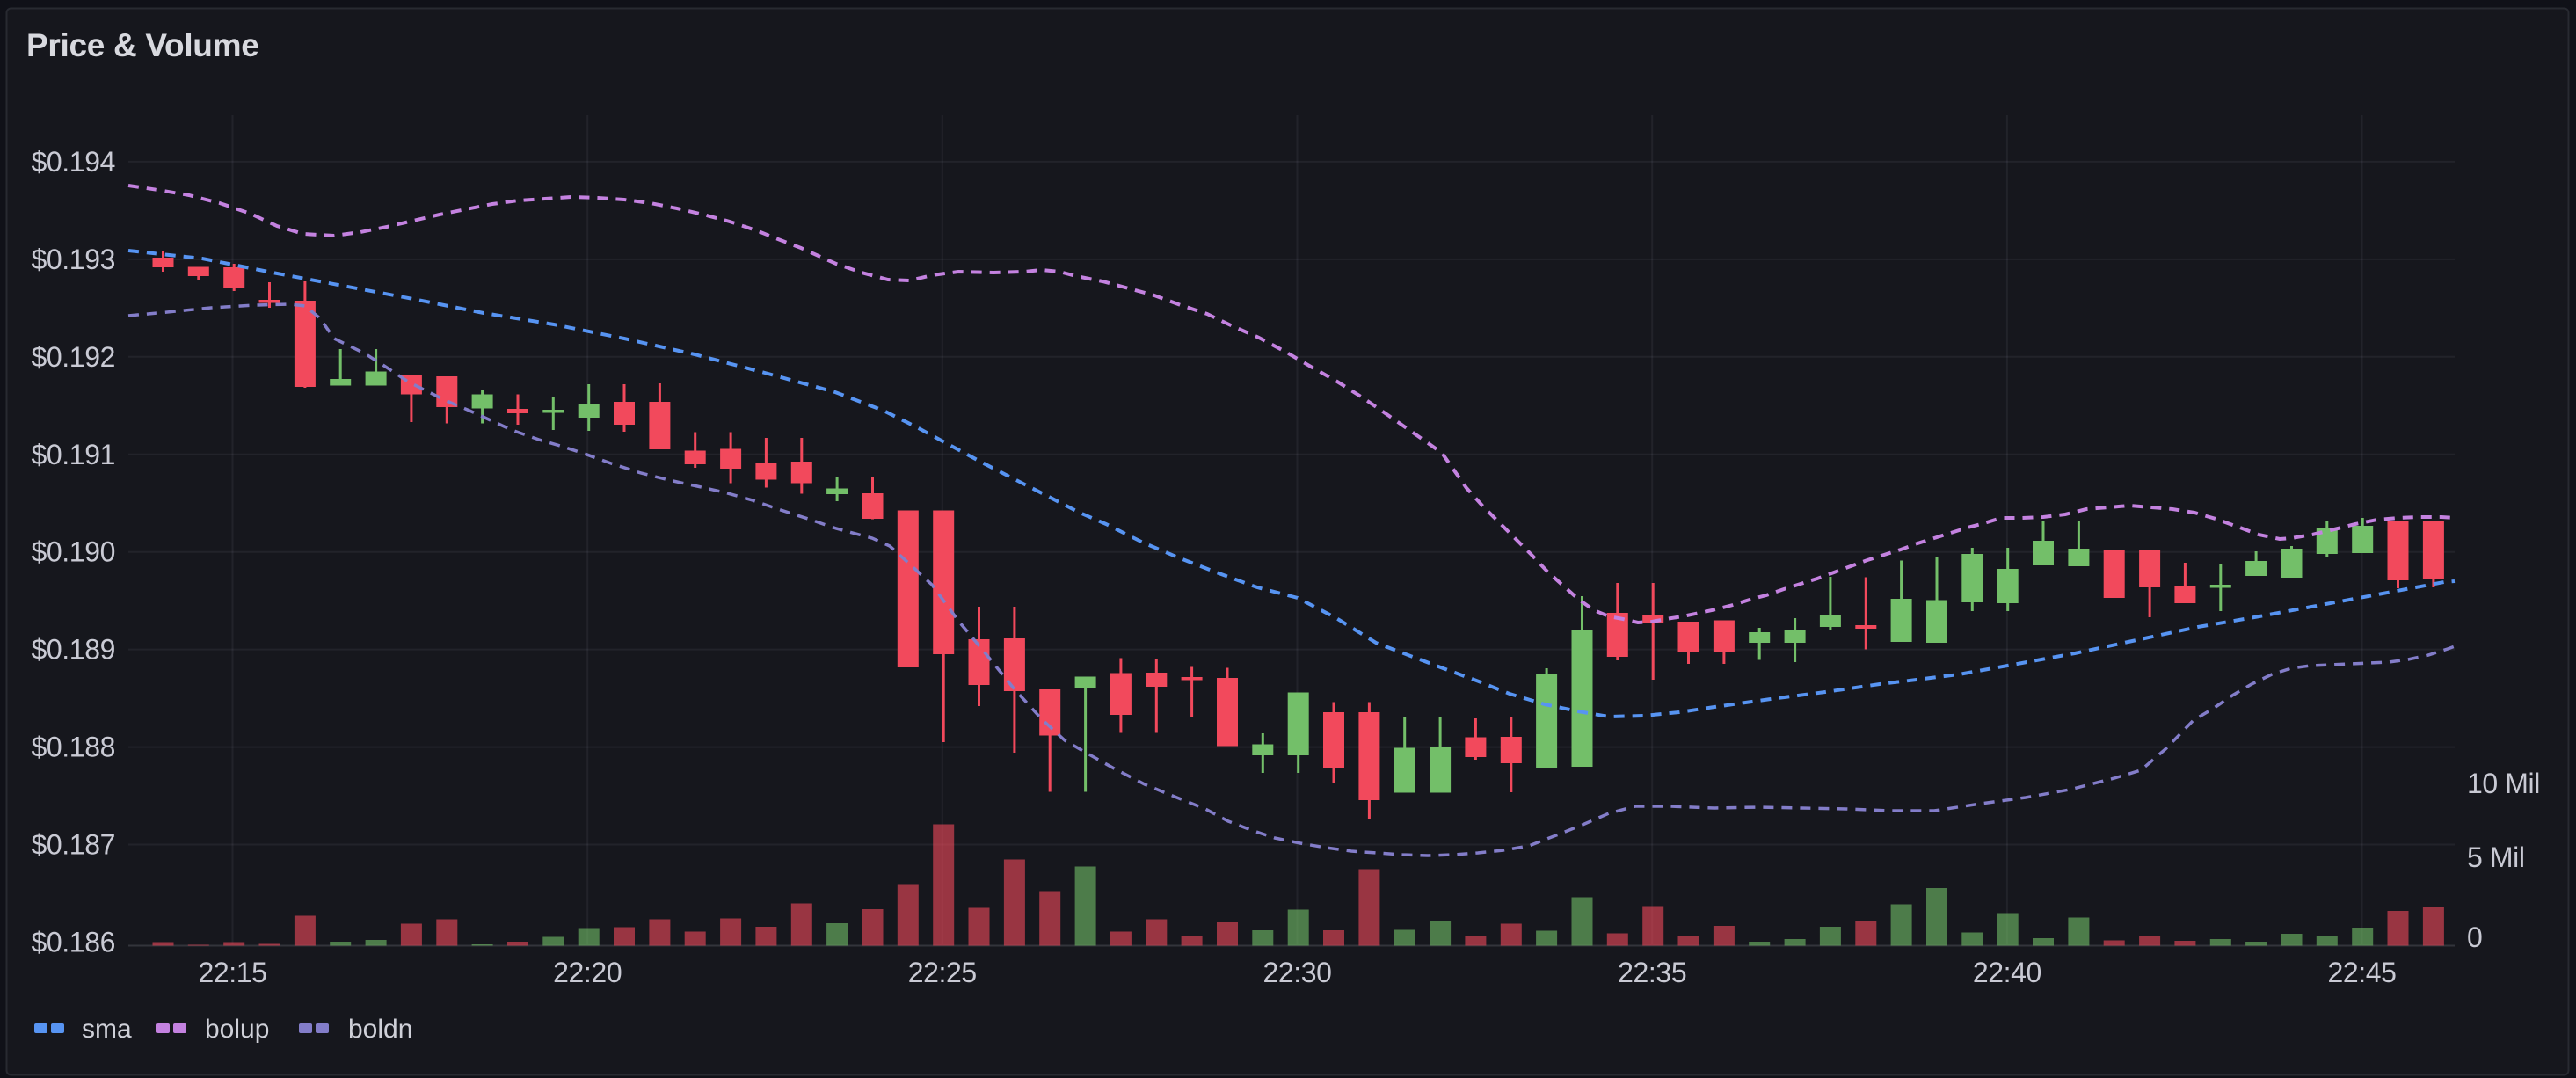 This screenshot has height=1078, width=2576. What do you see at coordinates (73, 162) in the screenshot?
I see `svg-text: $0.194` at bounding box center [73, 162].